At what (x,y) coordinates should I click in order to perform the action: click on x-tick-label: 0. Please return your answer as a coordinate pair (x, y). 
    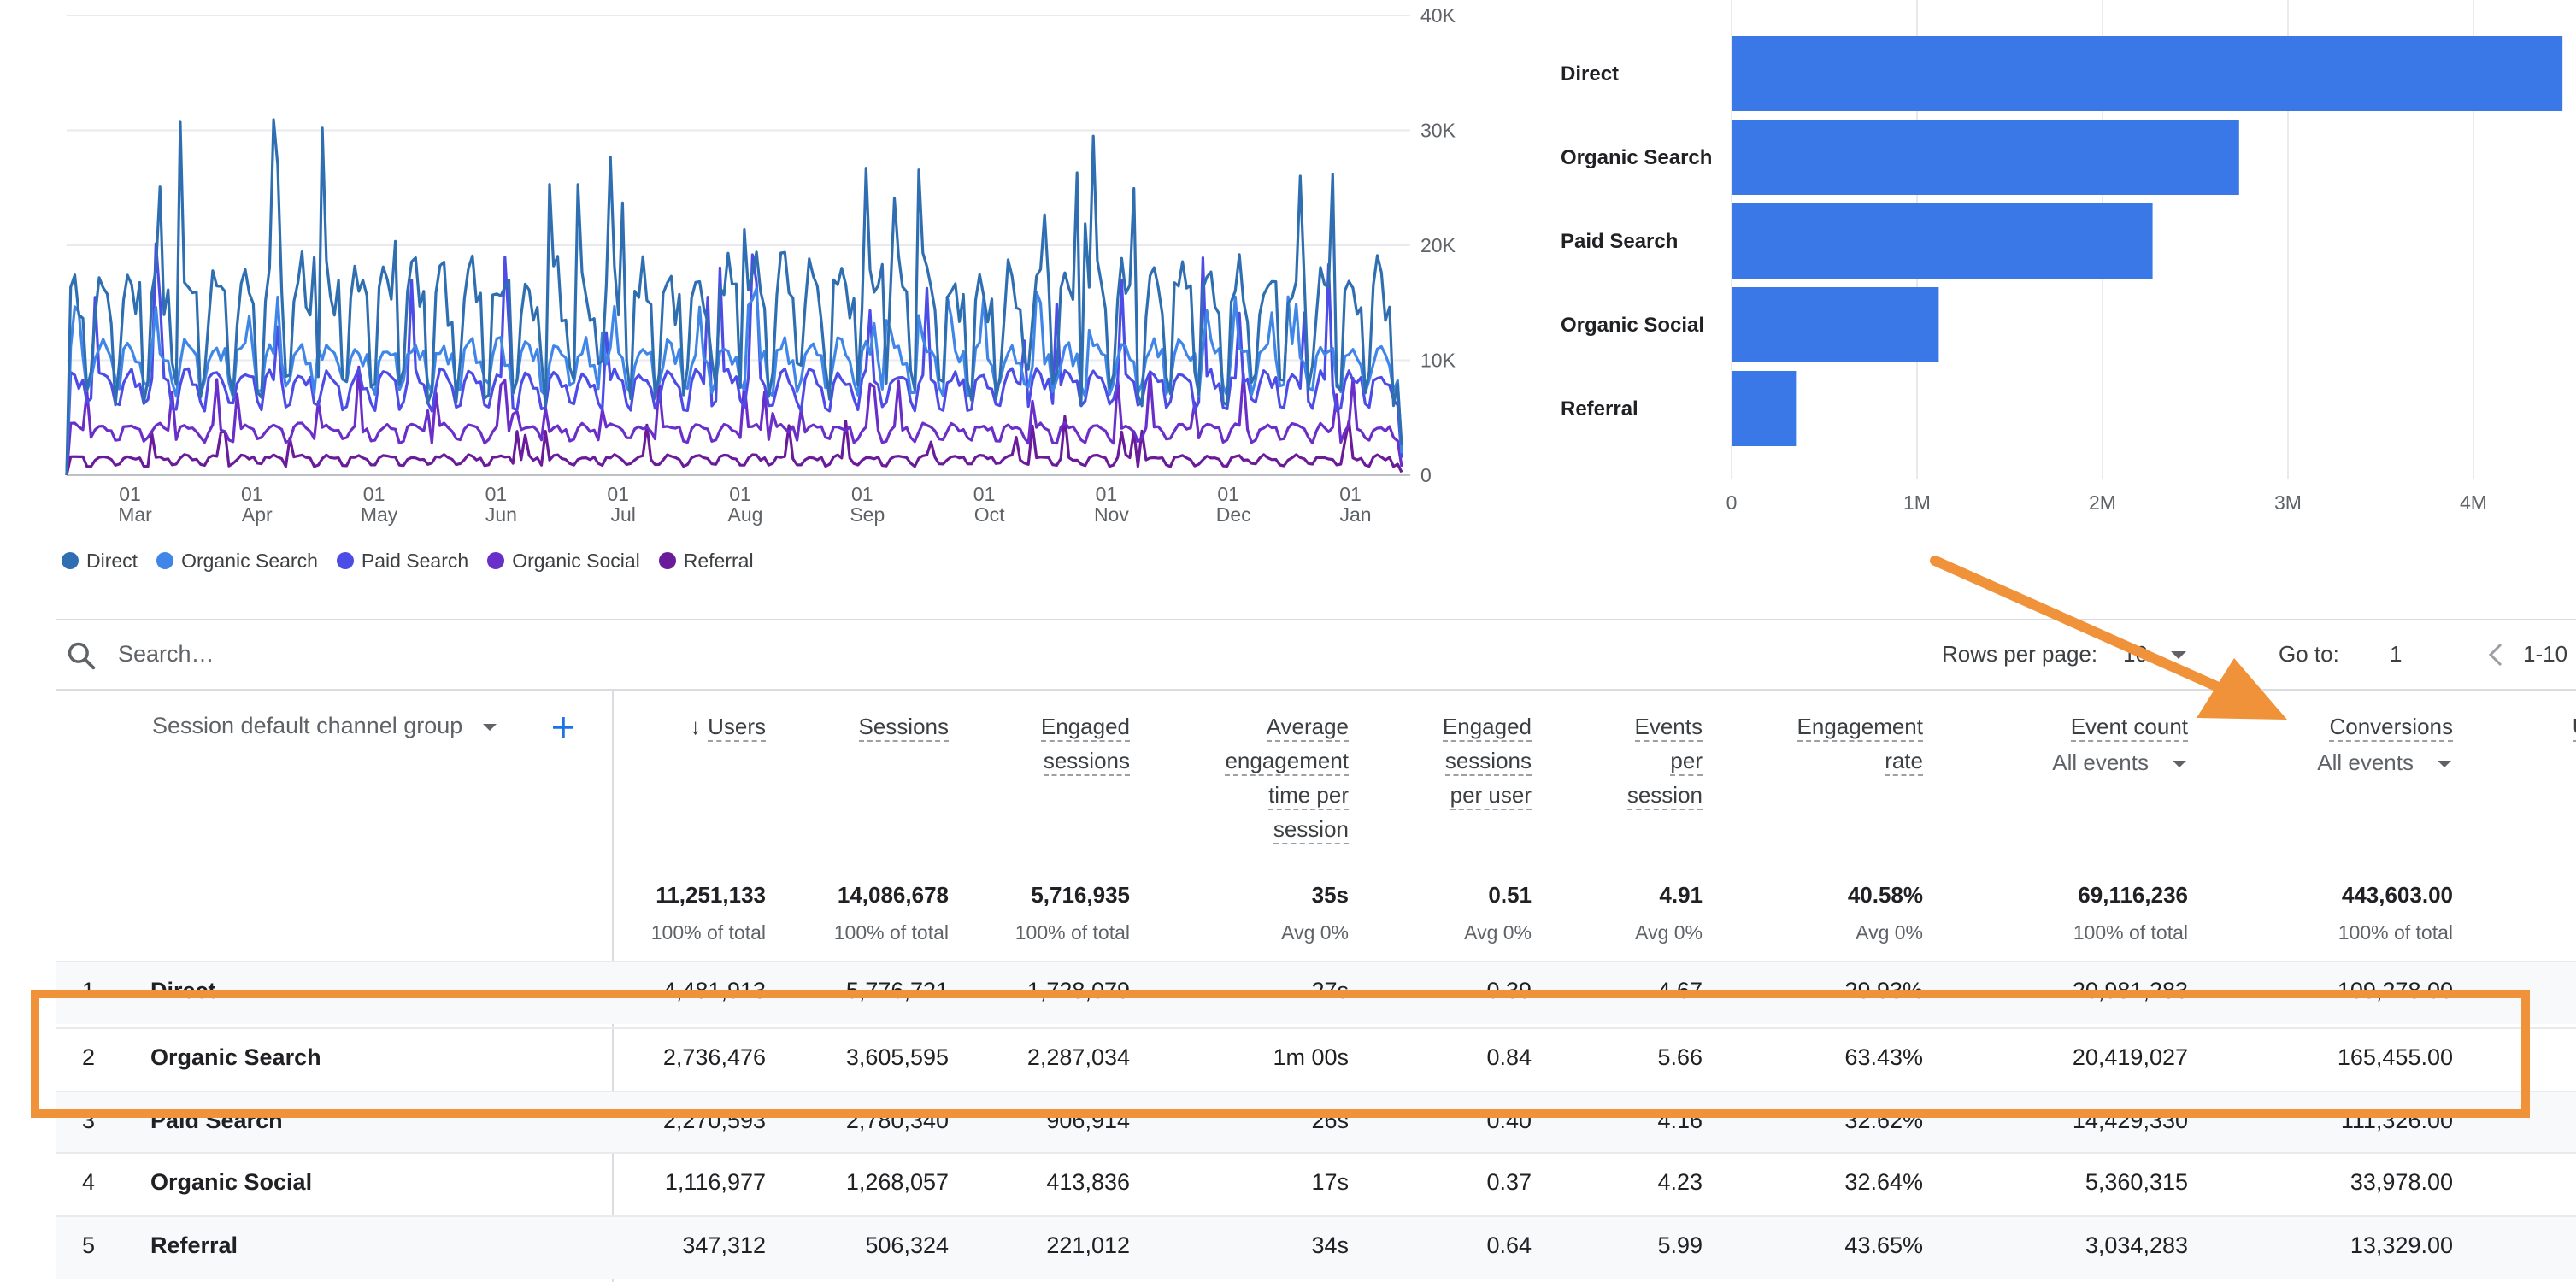
    Looking at the image, I should click on (1732, 502).